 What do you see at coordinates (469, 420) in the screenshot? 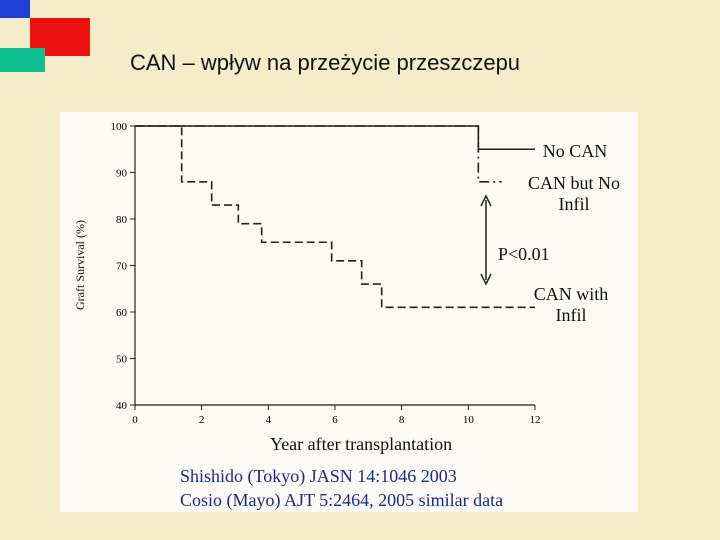
I see `x-tick-label: 10` at bounding box center [469, 420].